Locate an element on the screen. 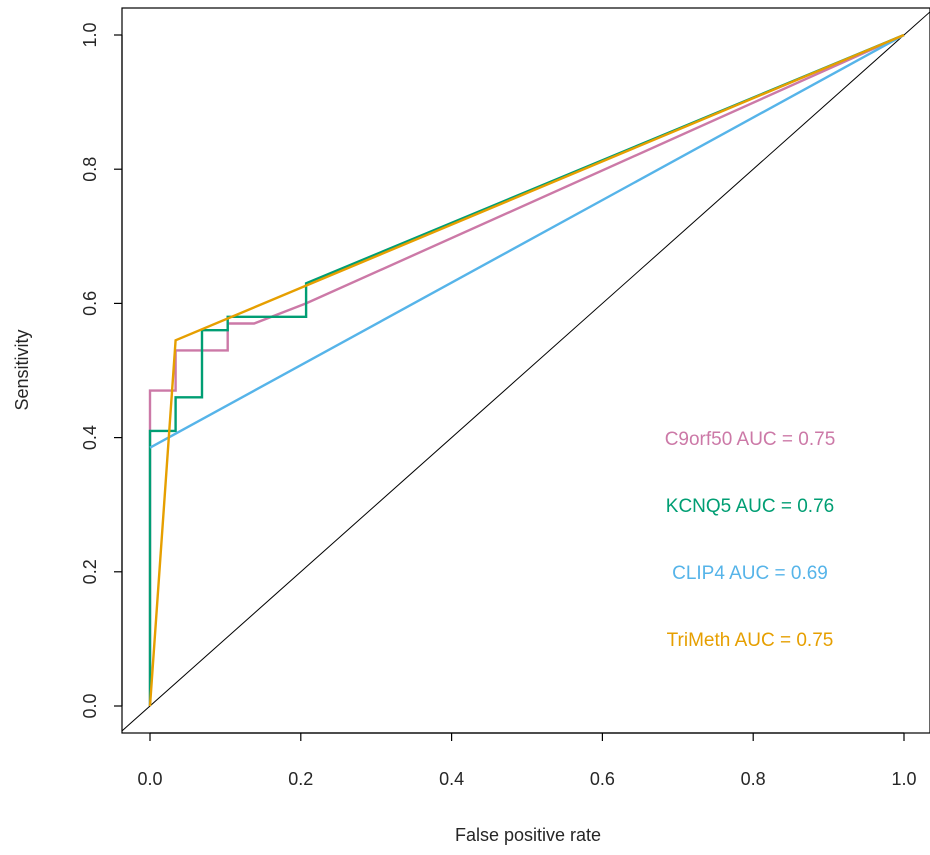 Image resolution: width=930 pixels, height=855 pixels. legend-label: C9orf50 AUC = 0.75 is located at coordinates (750, 439).